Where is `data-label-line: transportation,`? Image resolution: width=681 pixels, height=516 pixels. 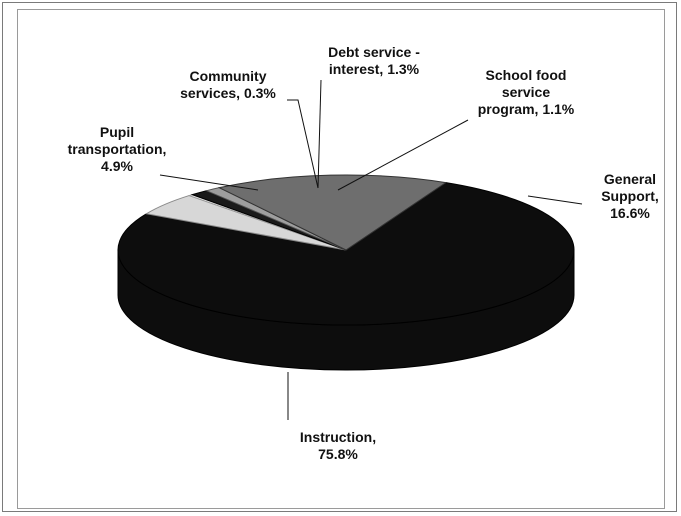
data-label-line: transportation, is located at coordinates (117, 149).